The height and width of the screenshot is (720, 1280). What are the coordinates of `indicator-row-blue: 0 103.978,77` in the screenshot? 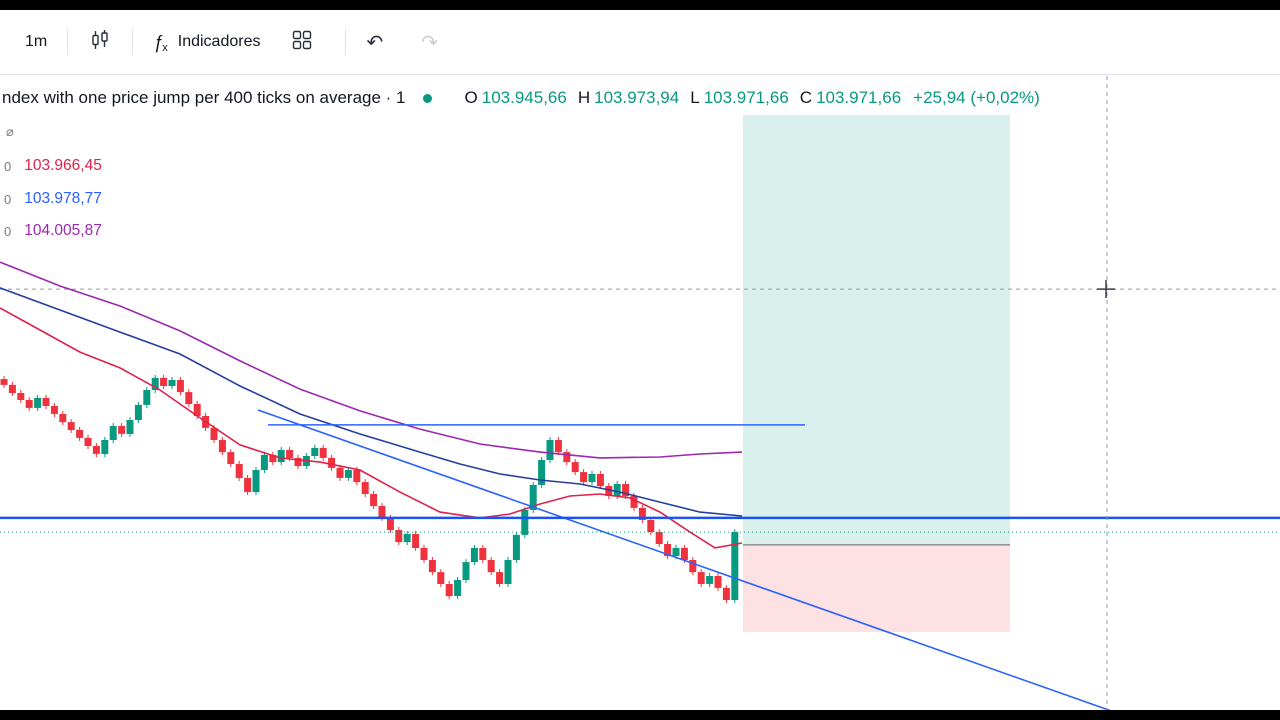 It's located at (52, 199).